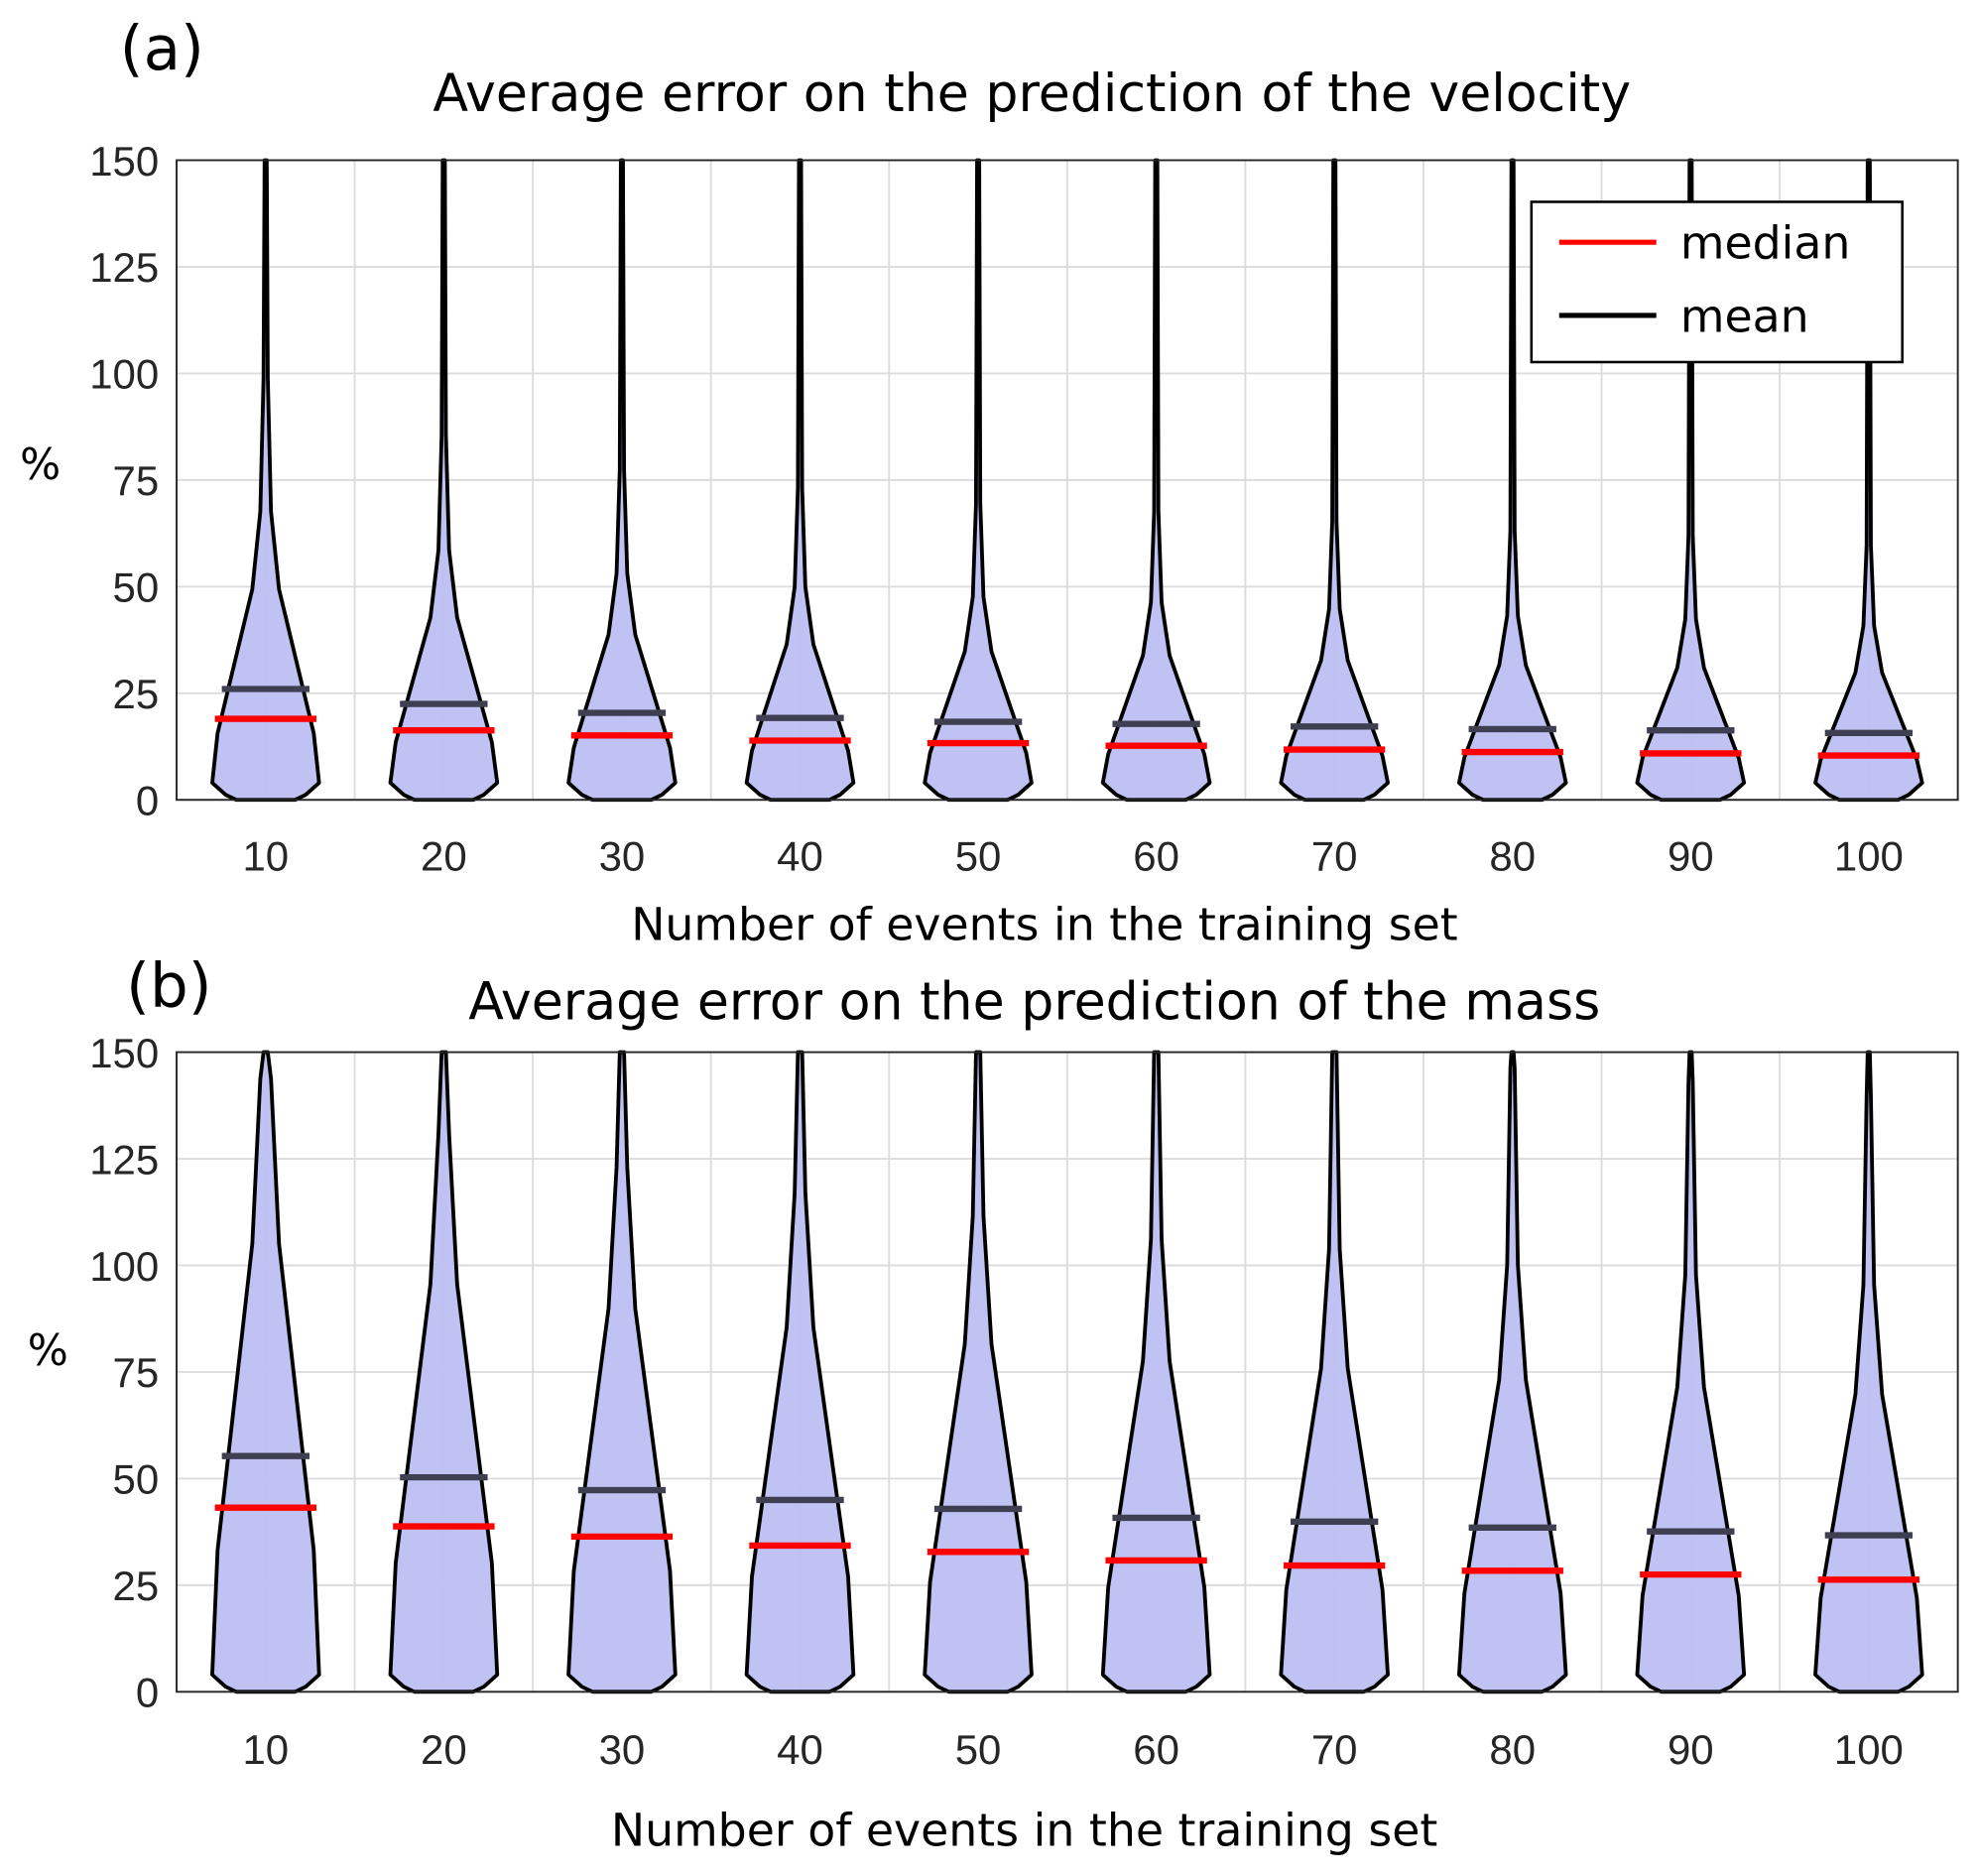 Image resolution: width=1978 pixels, height=1876 pixels. Describe the element at coordinates (168, 986) in the screenshot. I see `panel-label: (b)` at that location.